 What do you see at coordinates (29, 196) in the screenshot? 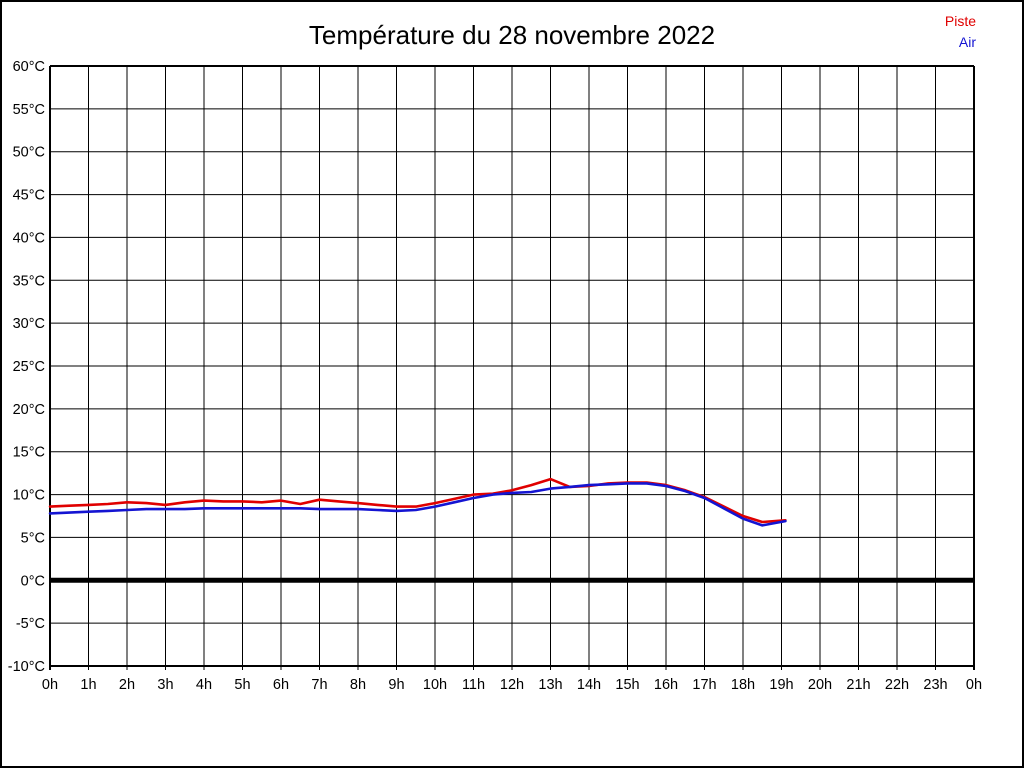
I see `y-tick-label: 45°C` at bounding box center [29, 196].